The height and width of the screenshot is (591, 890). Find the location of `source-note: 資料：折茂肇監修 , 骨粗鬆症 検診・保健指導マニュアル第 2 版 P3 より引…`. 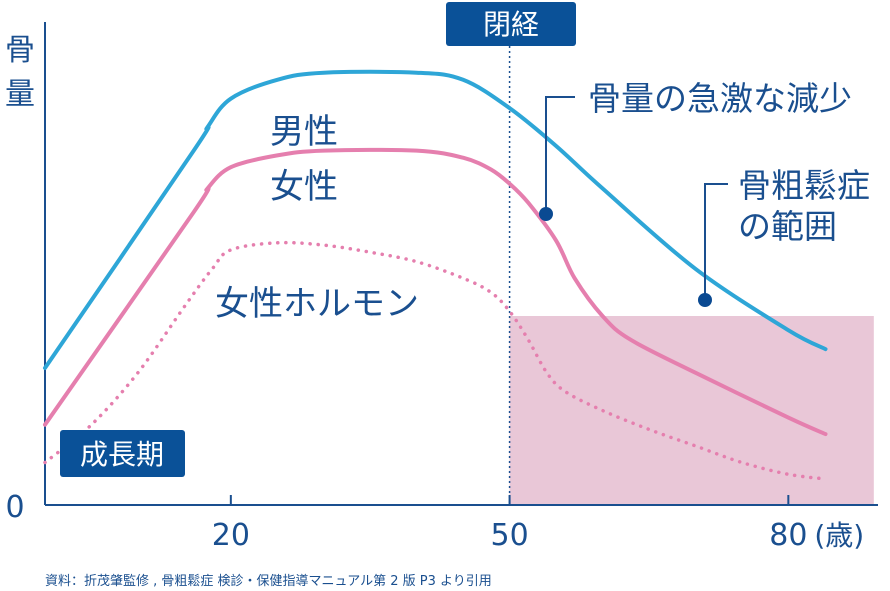

source-note: 資料：折茂肇監修 , 骨粗鬆症 検診・保健指導マニュアル第 2 版 P3 より引… is located at coordinates (268, 581).